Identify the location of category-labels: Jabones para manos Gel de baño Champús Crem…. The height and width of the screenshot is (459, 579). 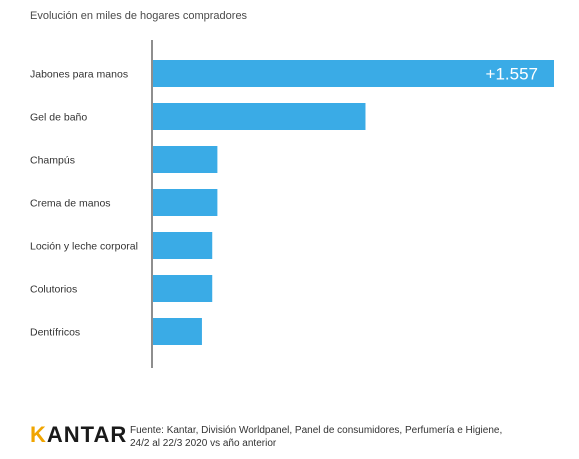
(84, 204).